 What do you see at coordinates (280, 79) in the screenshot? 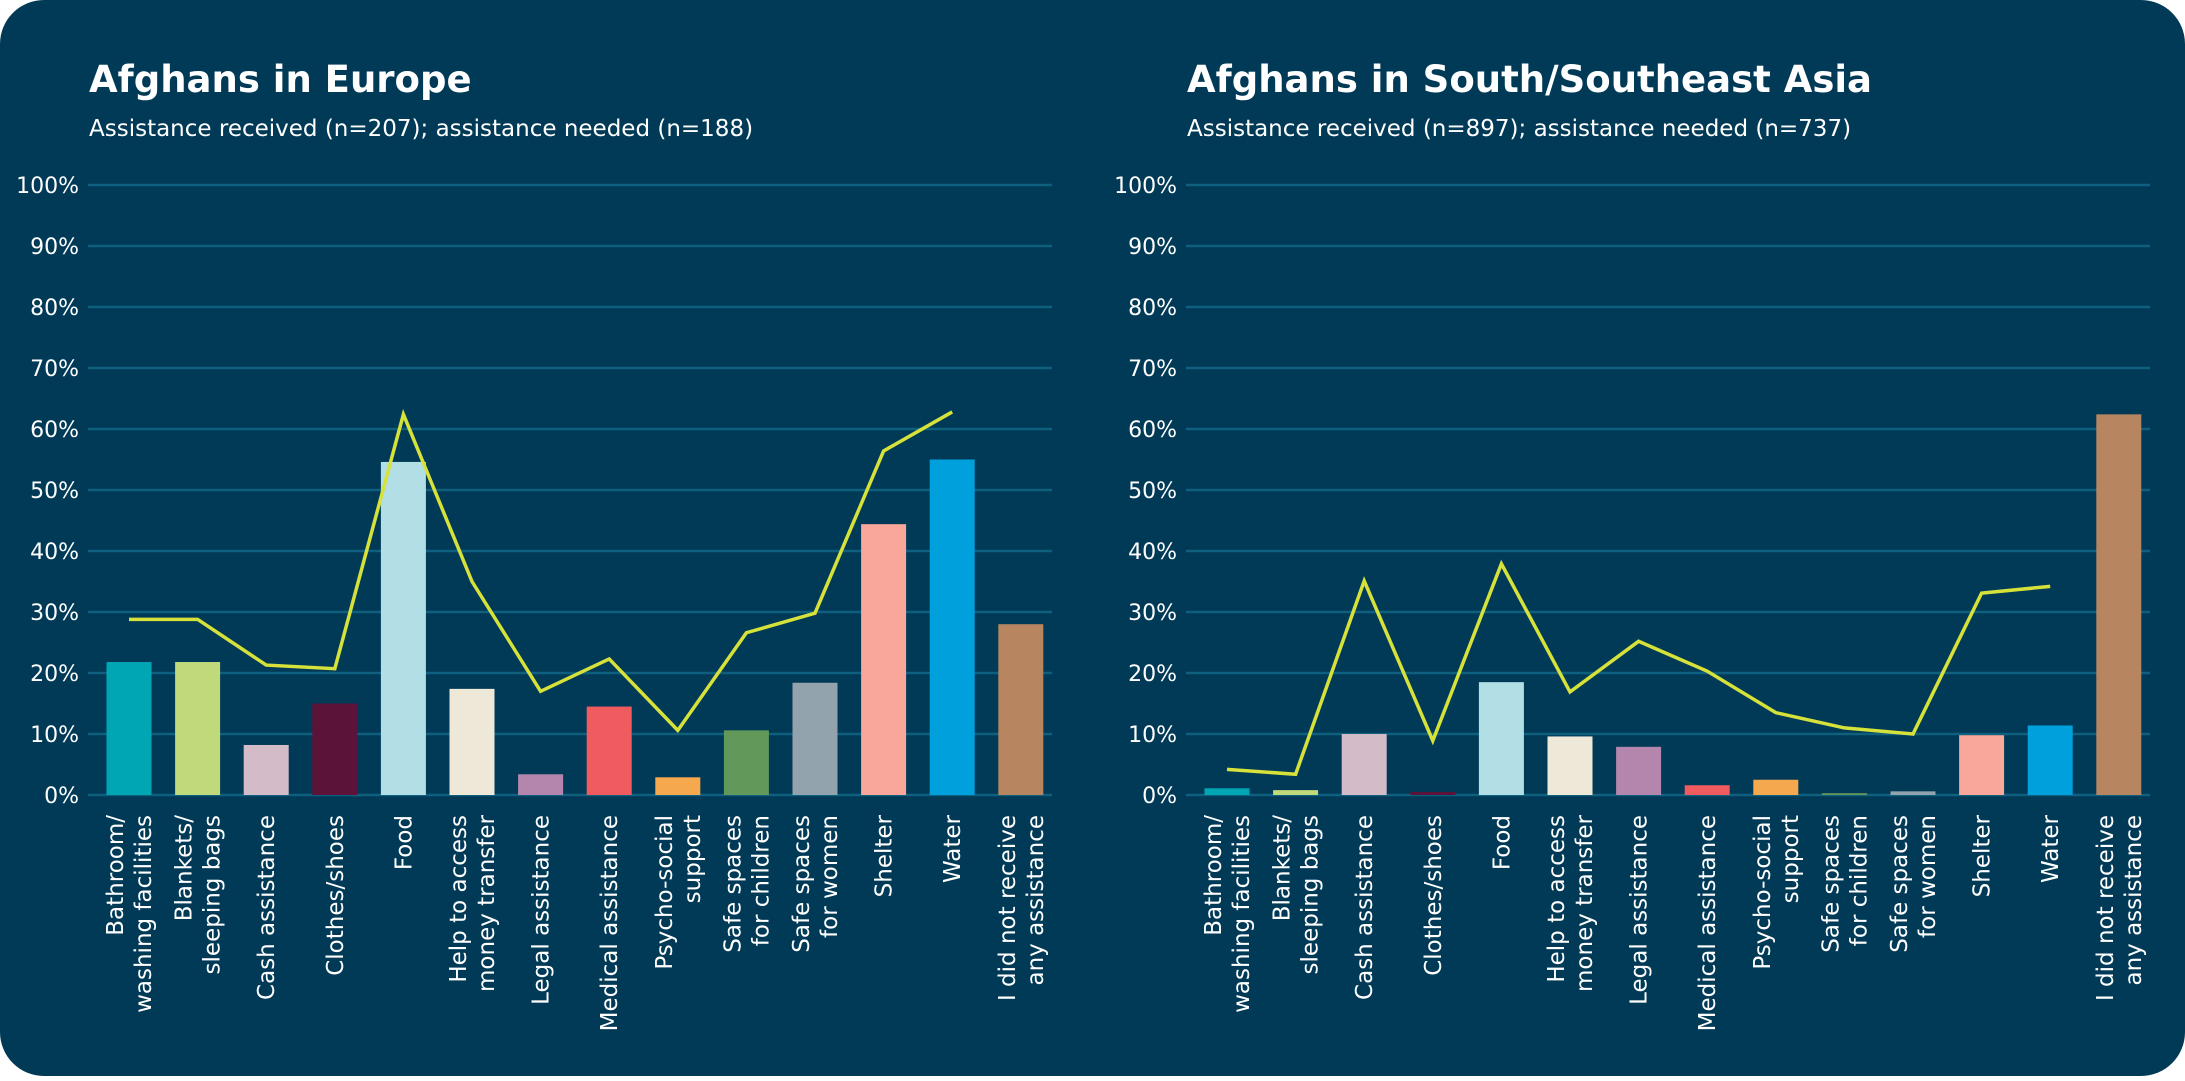
I see `chart-title-europe: Afghans in Europe` at bounding box center [280, 79].